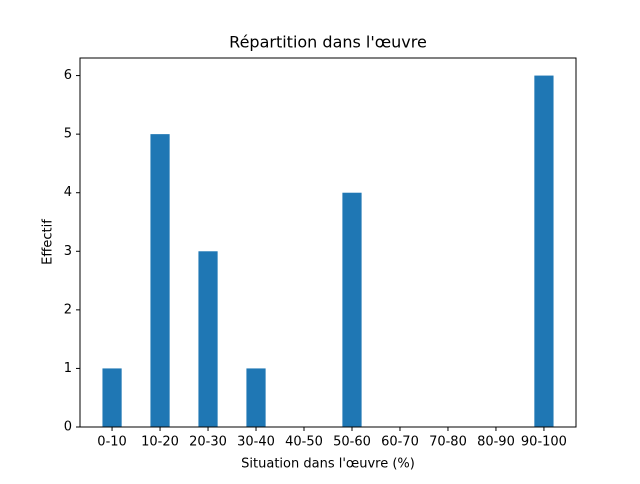  Describe the element at coordinates (68, 368) in the screenshot. I see `y-tick-label: 1` at that location.